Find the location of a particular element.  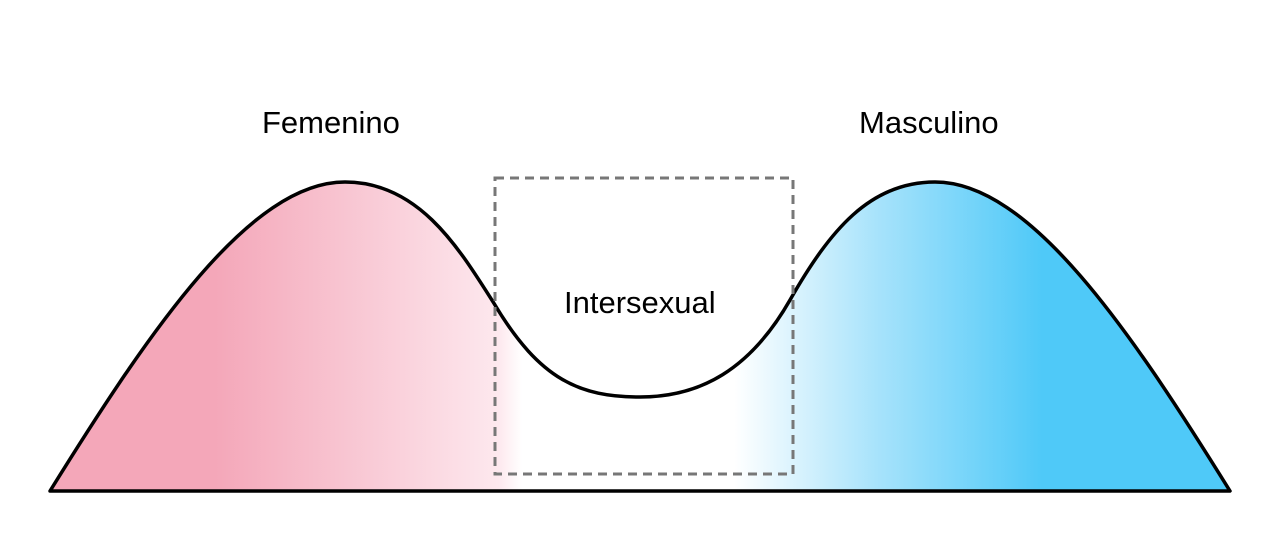

label-male: Masculino is located at coordinates (929, 122).